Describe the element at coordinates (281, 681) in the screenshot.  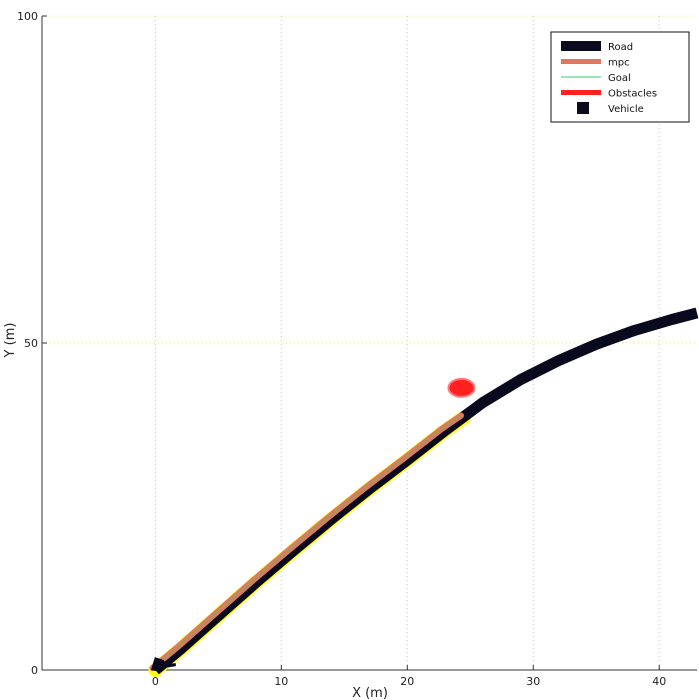
I see `x-tick-label: 10` at that location.